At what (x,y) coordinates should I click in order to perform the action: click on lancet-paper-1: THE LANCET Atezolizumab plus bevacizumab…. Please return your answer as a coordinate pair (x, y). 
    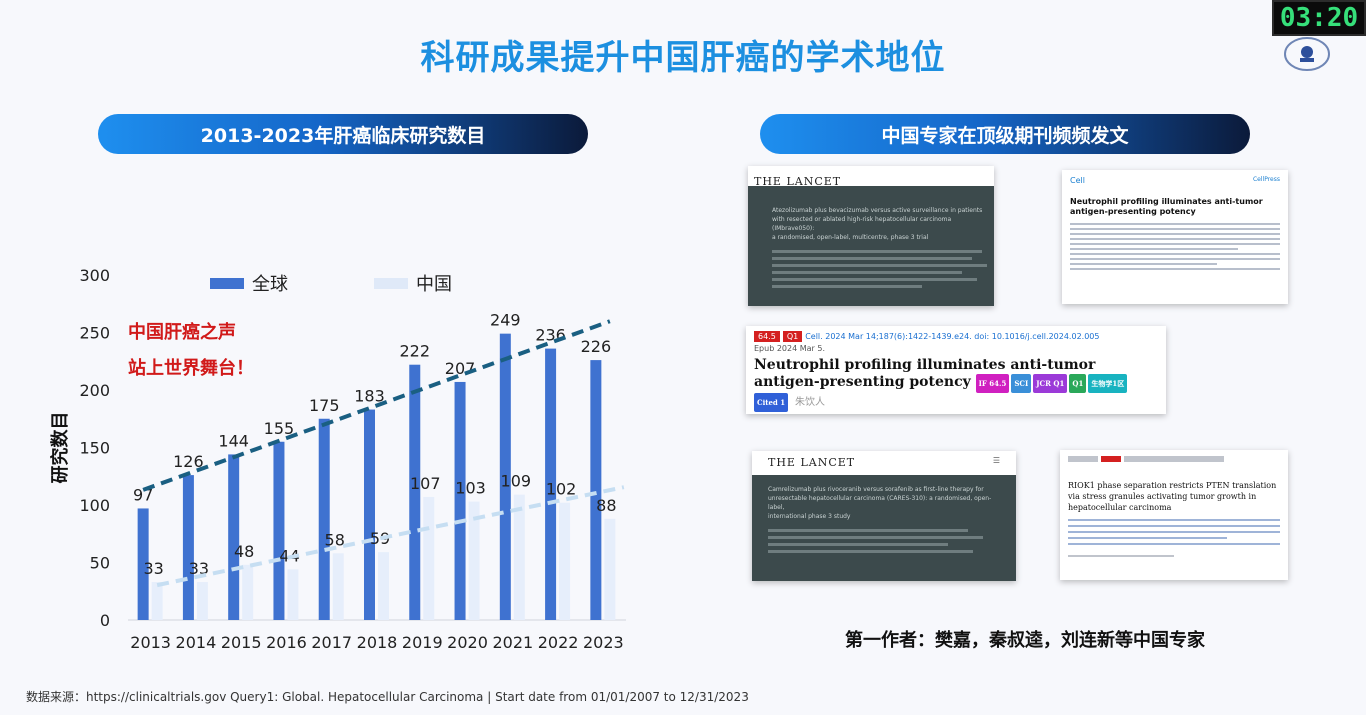
    Looking at the image, I should click on (871, 236).